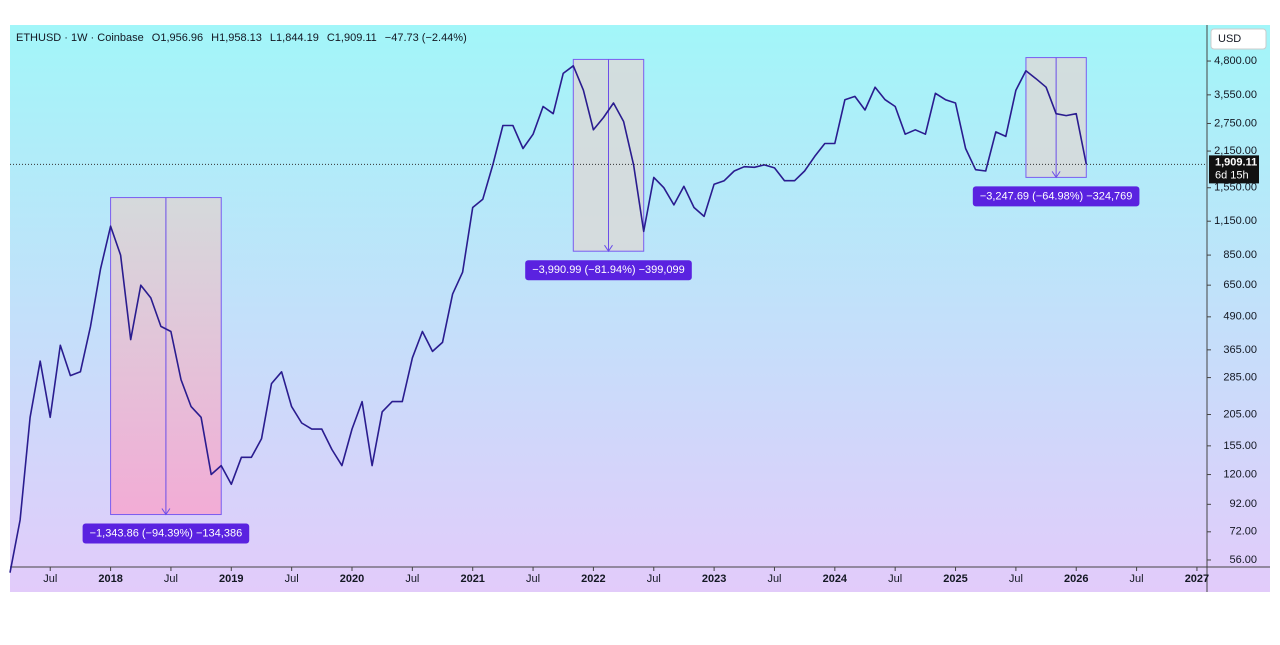 This screenshot has height=645, width=1280. What do you see at coordinates (1240, 350) in the screenshot?
I see `y-tick-label: 365.00` at bounding box center [1240, 350].